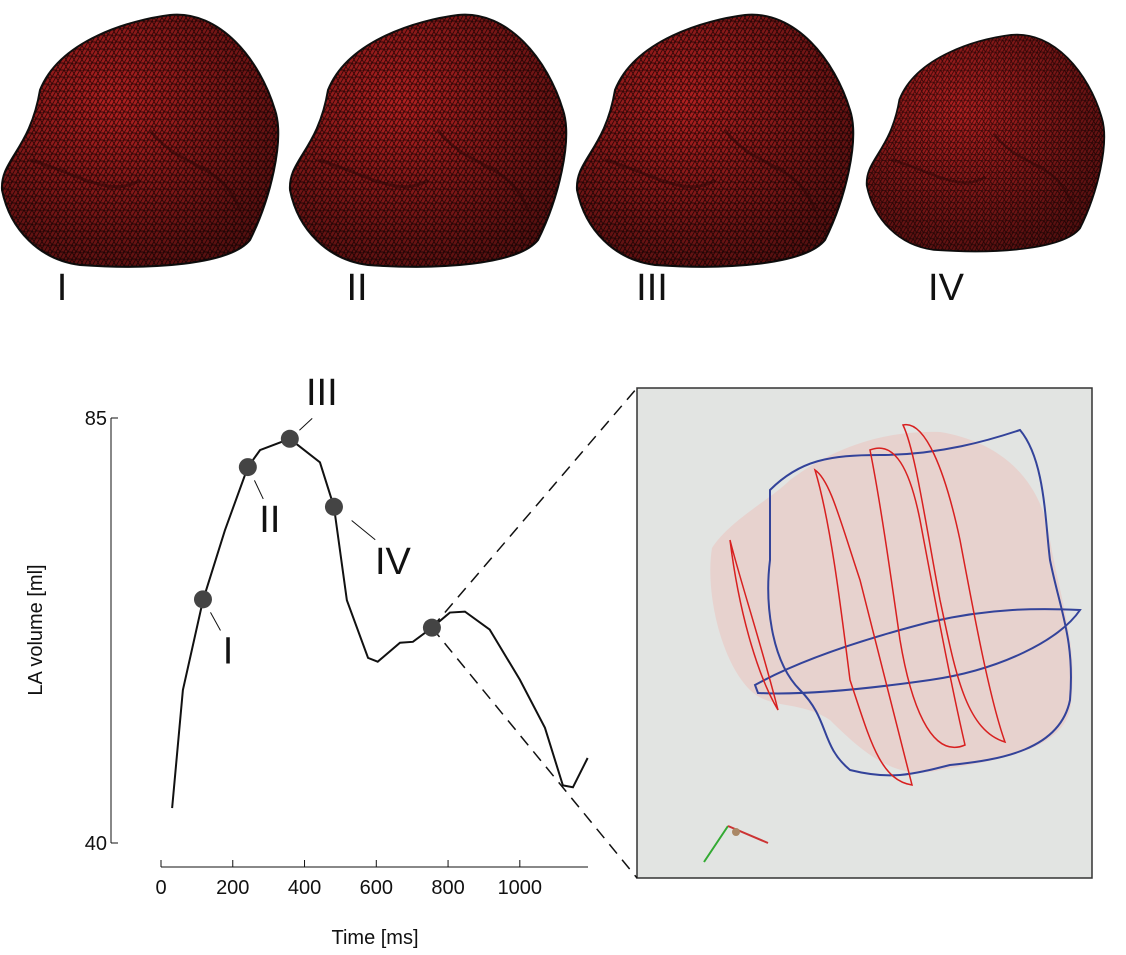 The height and width of the screenshot is (955, 1126). I want to click on x-tick-label: 1000, so click(520, 888).